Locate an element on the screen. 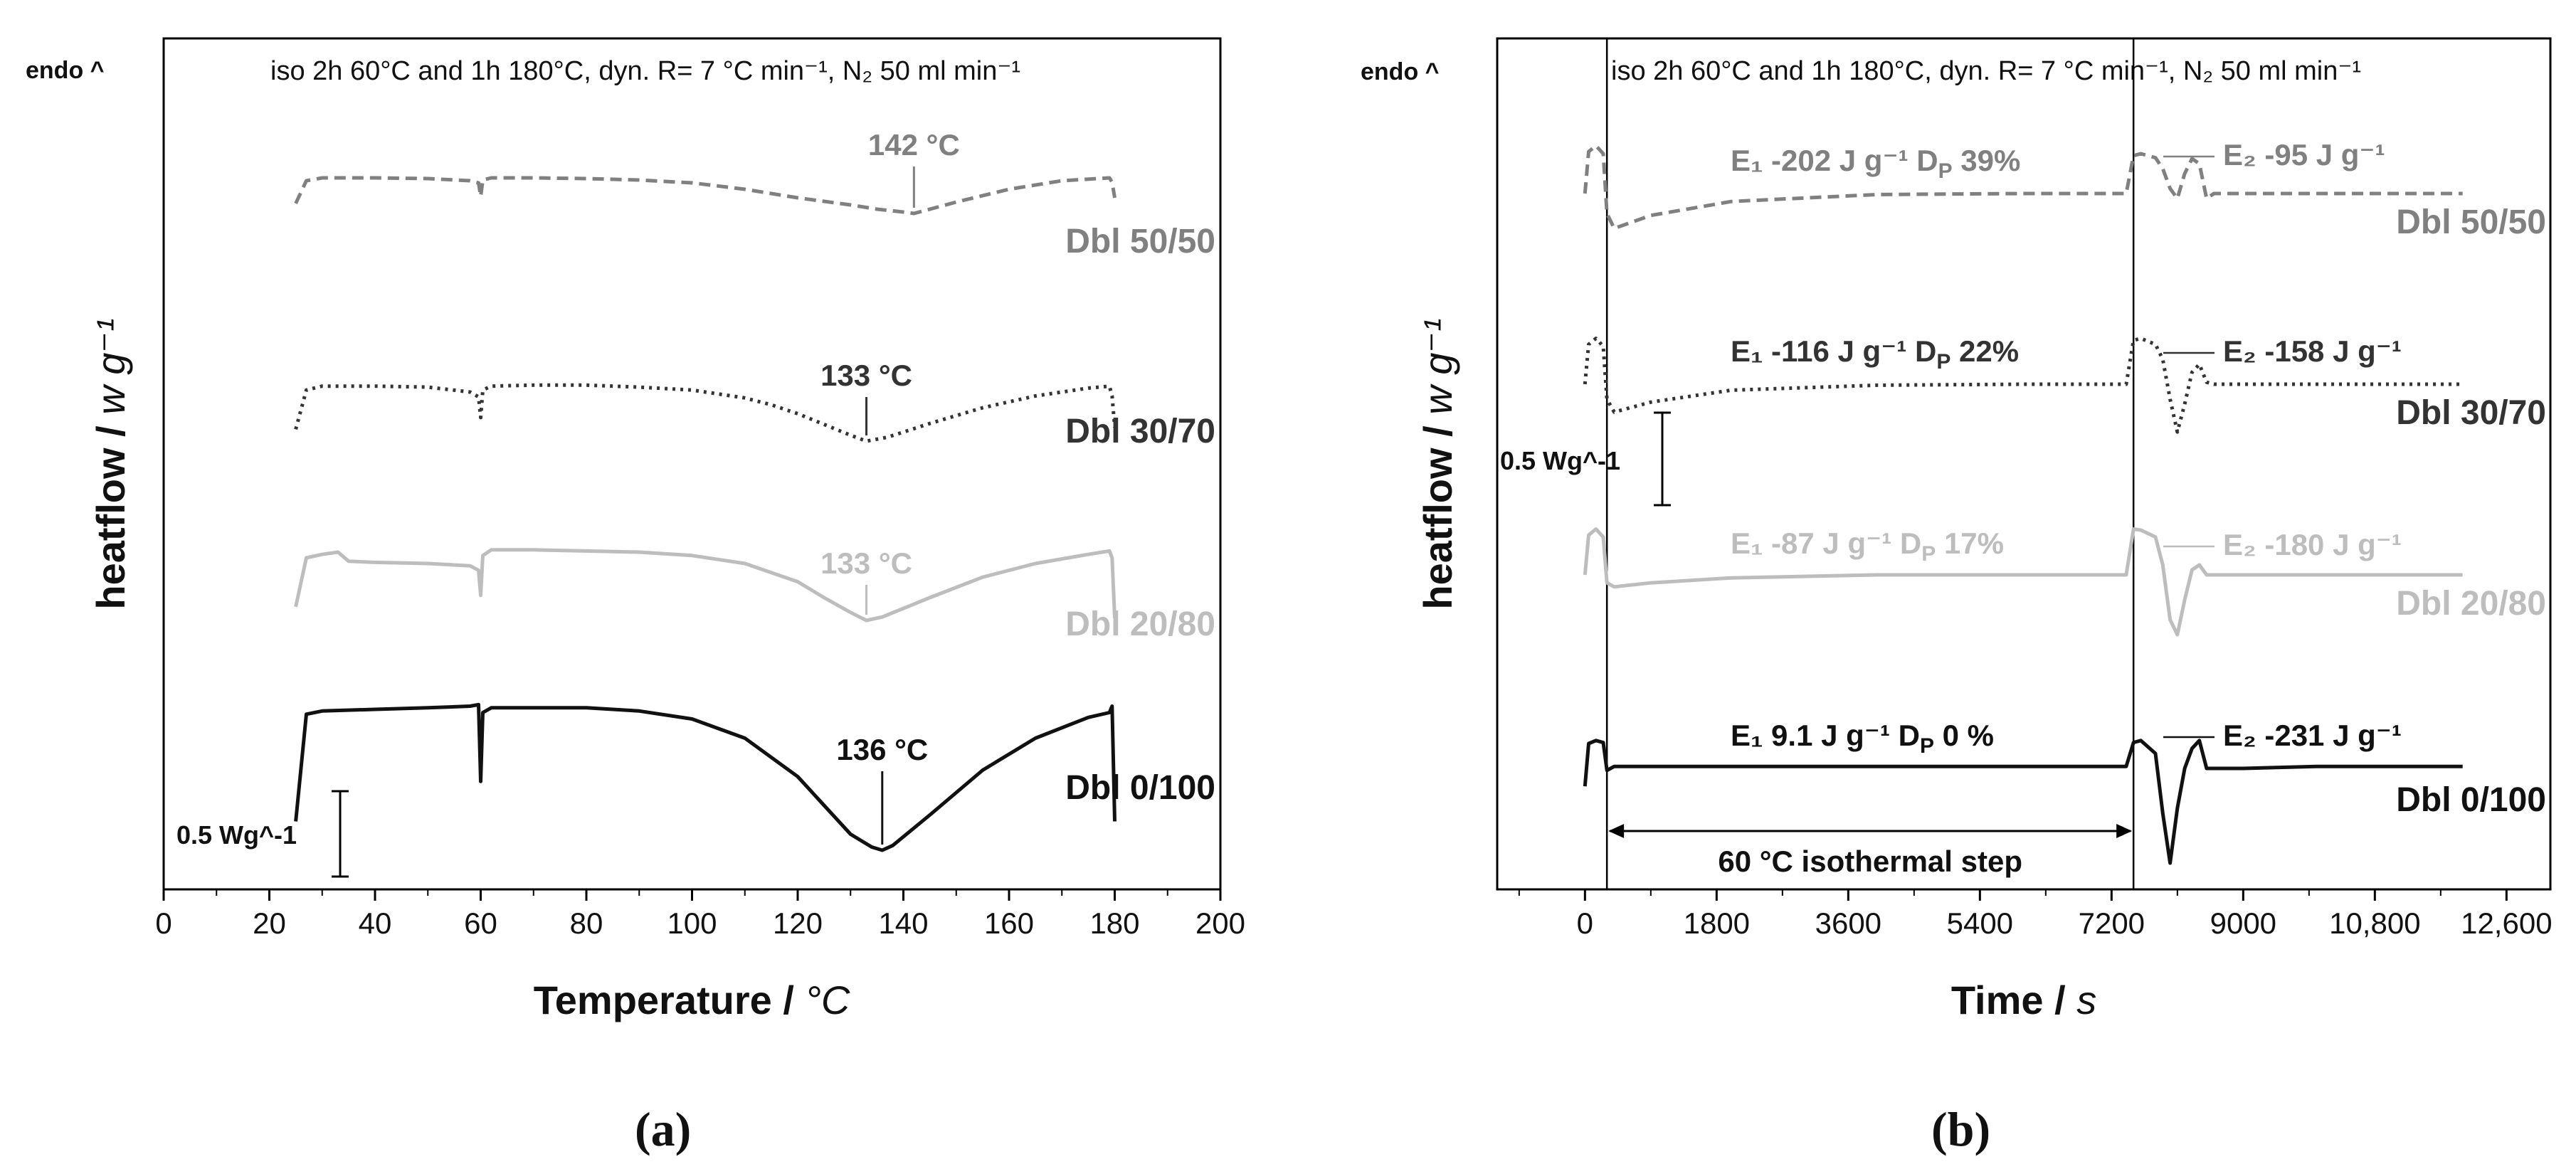  panel-b-e2-label: E₂ -158 J g⁻¹ is located at coordinates (2312, 351).